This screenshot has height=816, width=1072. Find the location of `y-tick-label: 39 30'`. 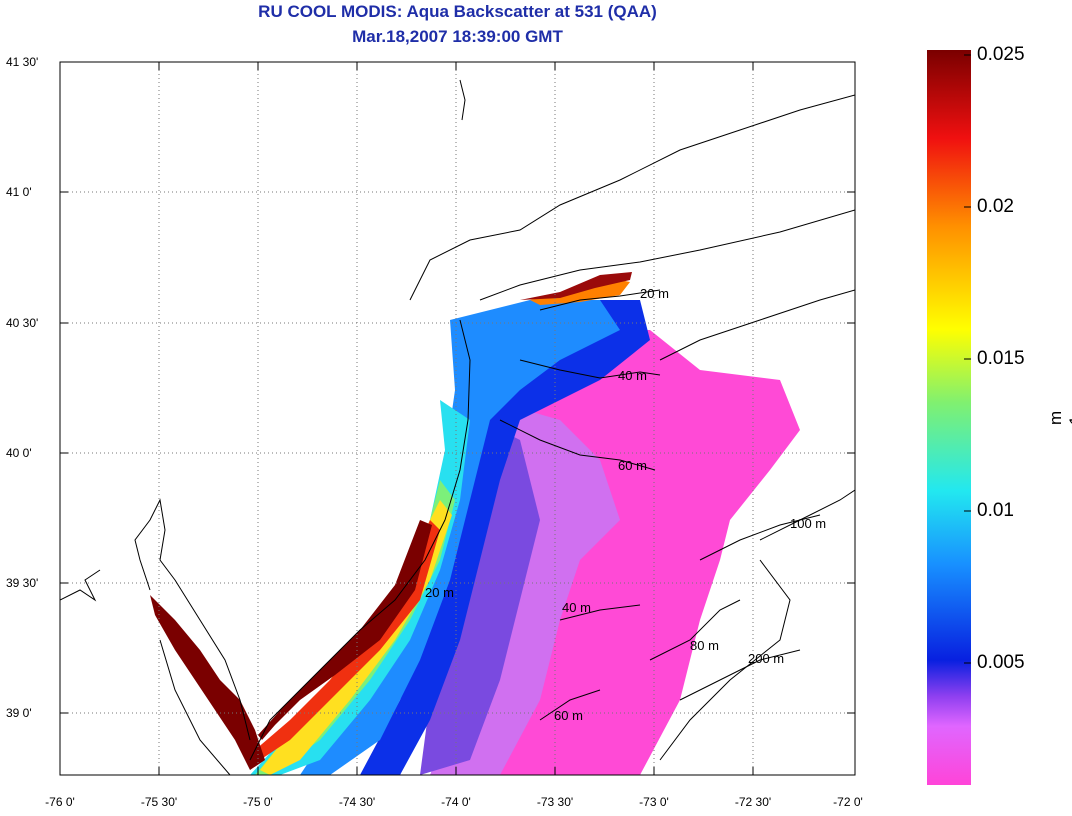

y-tick-label: 39 30' is located at coordinates (22, 583).